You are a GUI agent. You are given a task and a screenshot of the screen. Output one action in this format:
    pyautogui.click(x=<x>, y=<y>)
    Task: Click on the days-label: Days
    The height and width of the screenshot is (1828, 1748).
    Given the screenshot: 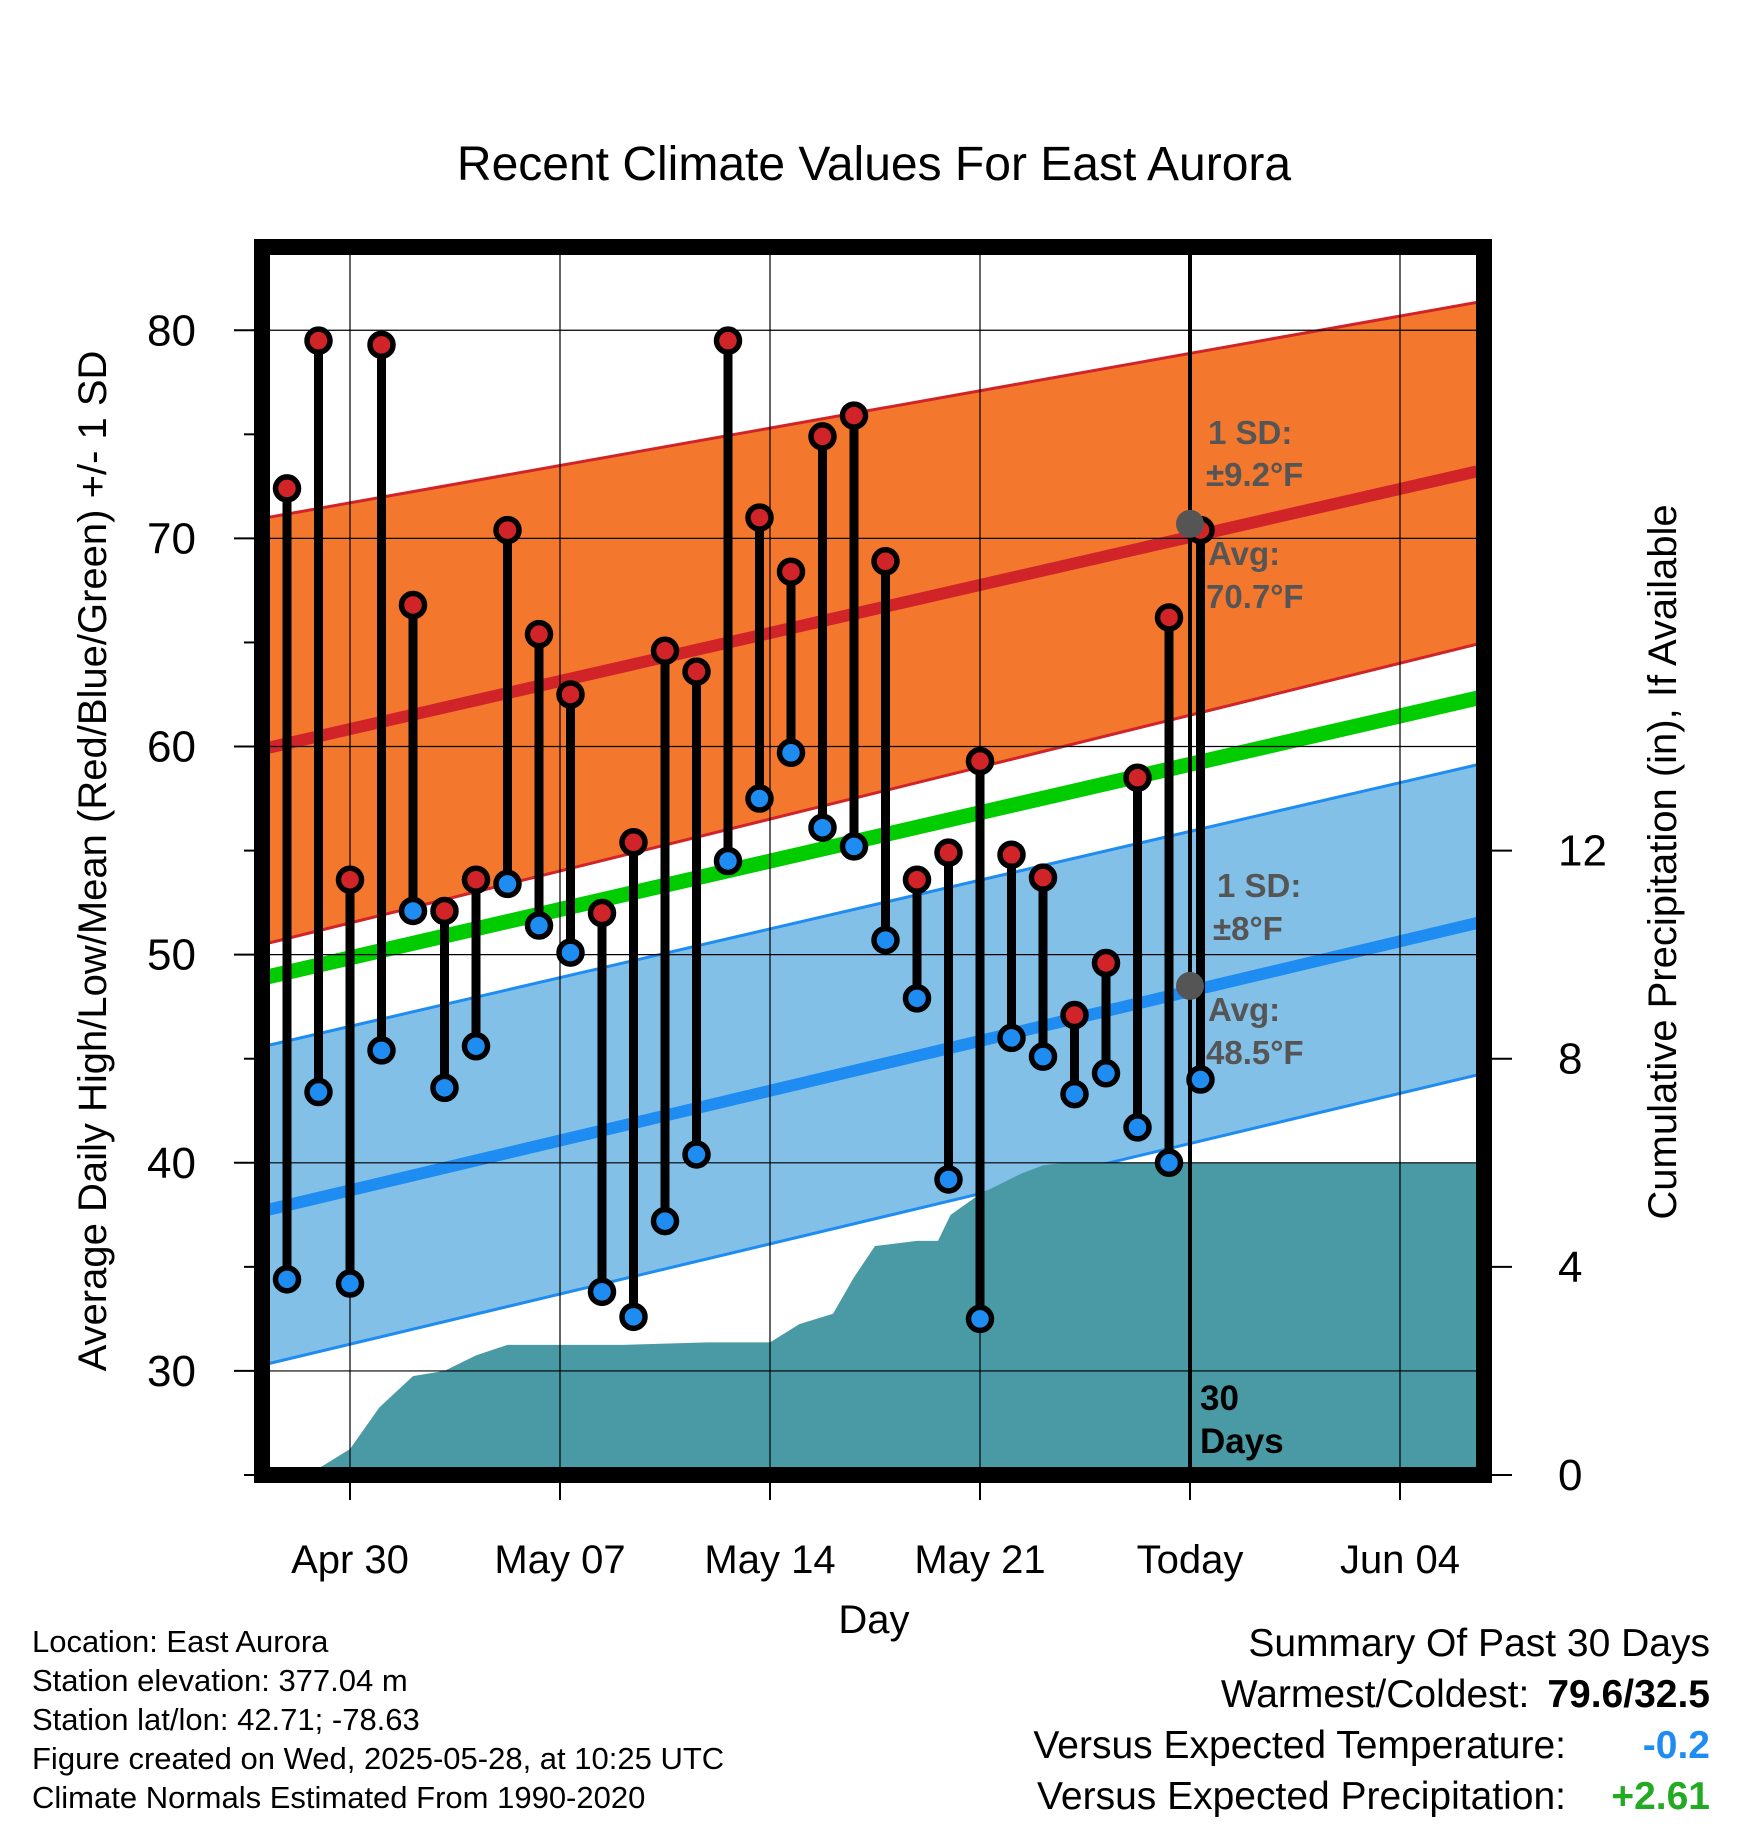 What is the action you would take?
    pyautogui.click(x=1242, y=1441)
    